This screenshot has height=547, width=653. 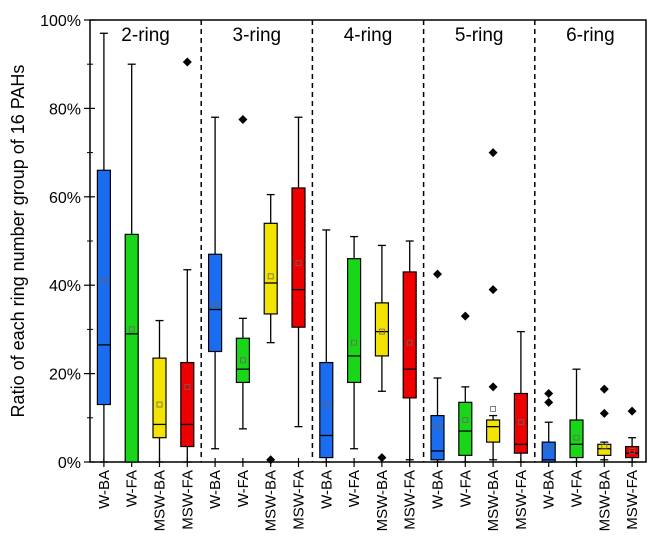 I want to click on y-tick-label: 0%, so click(x=69, y=463).